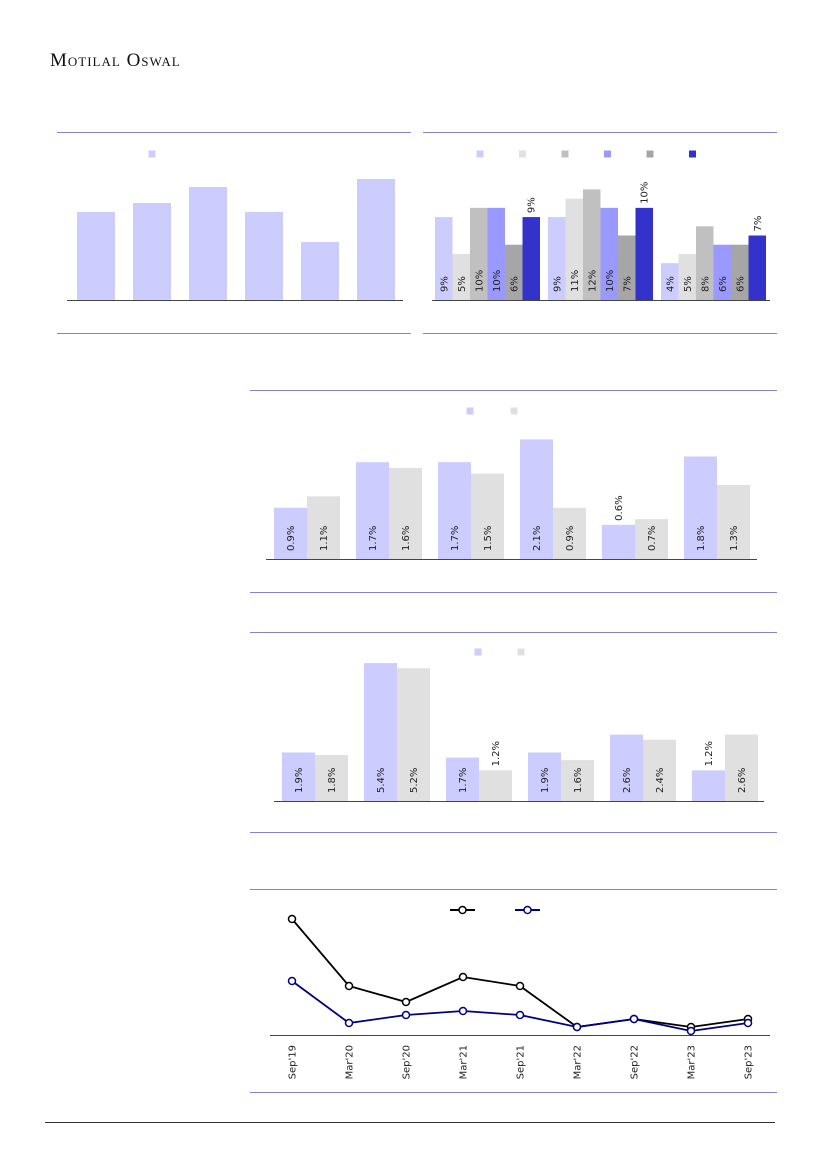 This screenshot has width=827, height=1169. Describe the element at coordinates (575, 281) in the screenshot. I see `data-label: 11%` at that location.